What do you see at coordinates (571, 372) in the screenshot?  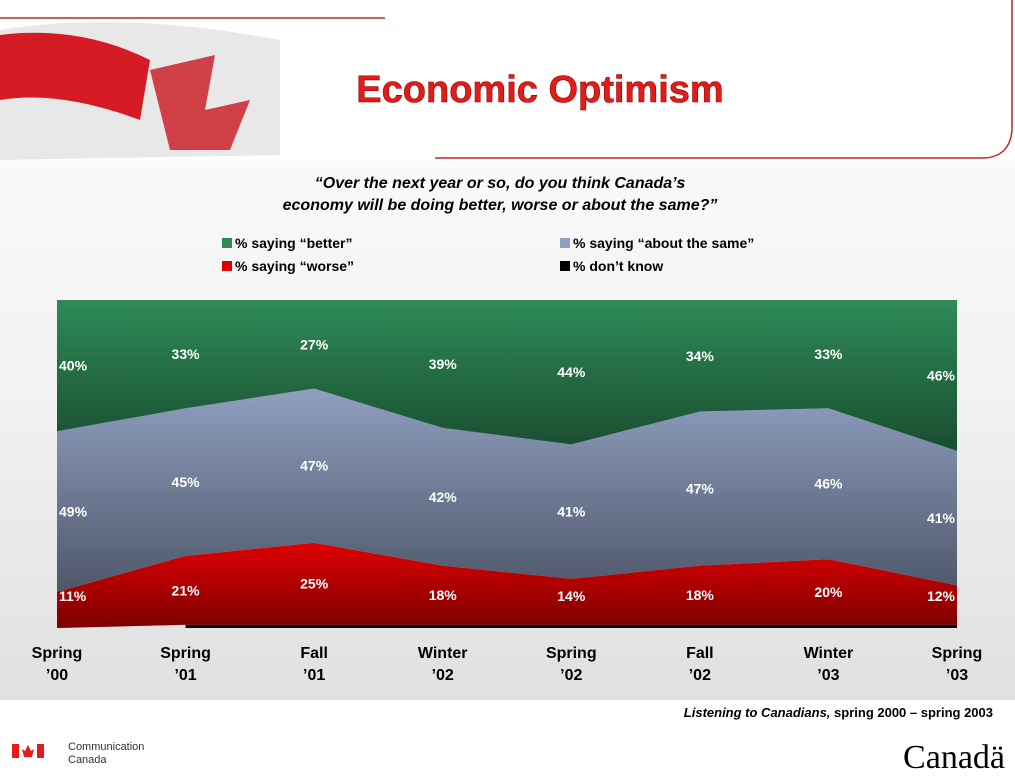 I see `data-label: 44%` at bounding box center [571, 372].